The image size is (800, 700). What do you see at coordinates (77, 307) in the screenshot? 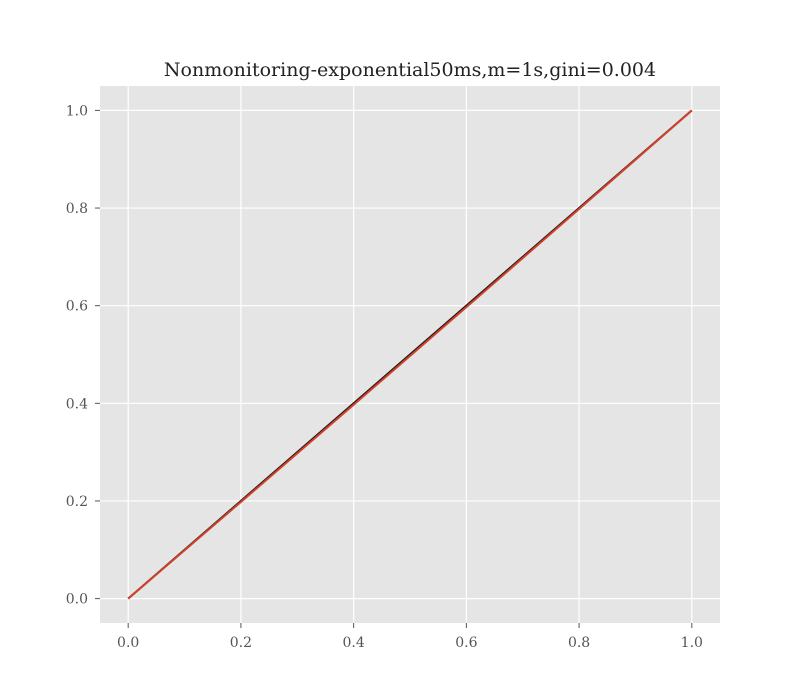
I see `y-tick-label: 0.6` at bounding box center [77, 307].